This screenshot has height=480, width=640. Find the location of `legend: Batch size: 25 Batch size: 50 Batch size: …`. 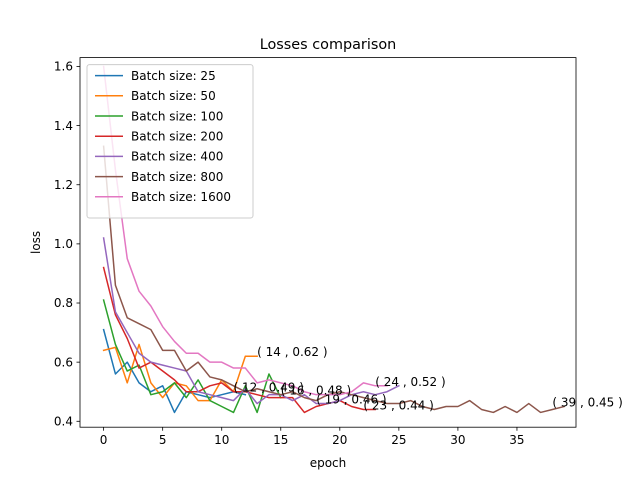

legend: Batch size: 25 Batch size: 50 Batch size: … is located at coordinates (170, 141).